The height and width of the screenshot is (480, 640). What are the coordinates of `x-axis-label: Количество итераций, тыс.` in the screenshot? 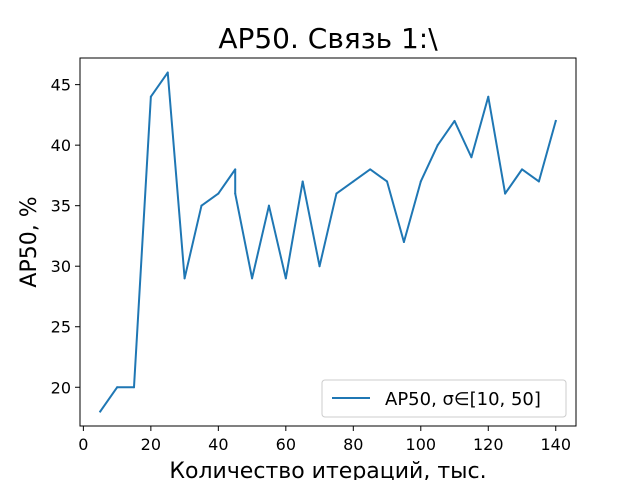 It's located at (327, 469).